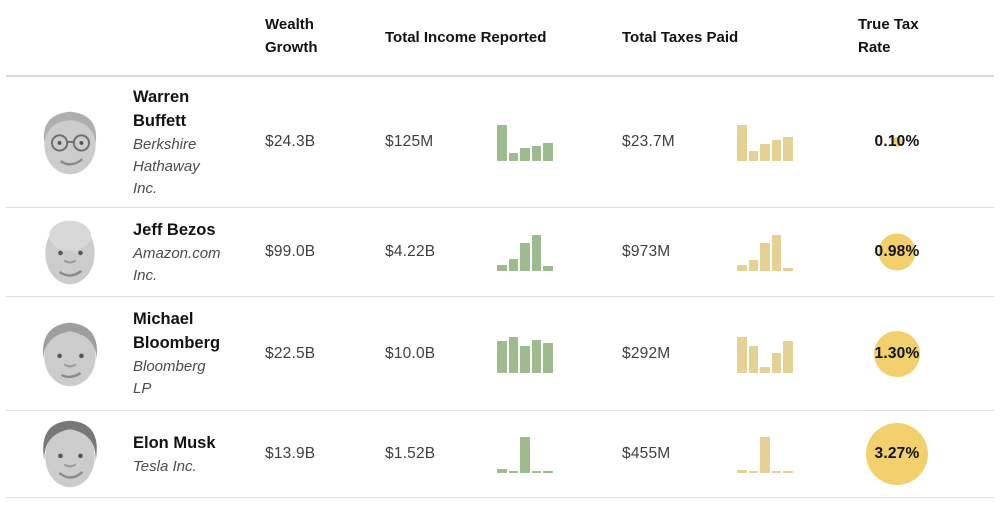 The image size is (1000, 528). Describe the element at coordinates (888, 36) in the screenshot. I see `column-header-true-tax-rate: True Tax Rate` at that location.